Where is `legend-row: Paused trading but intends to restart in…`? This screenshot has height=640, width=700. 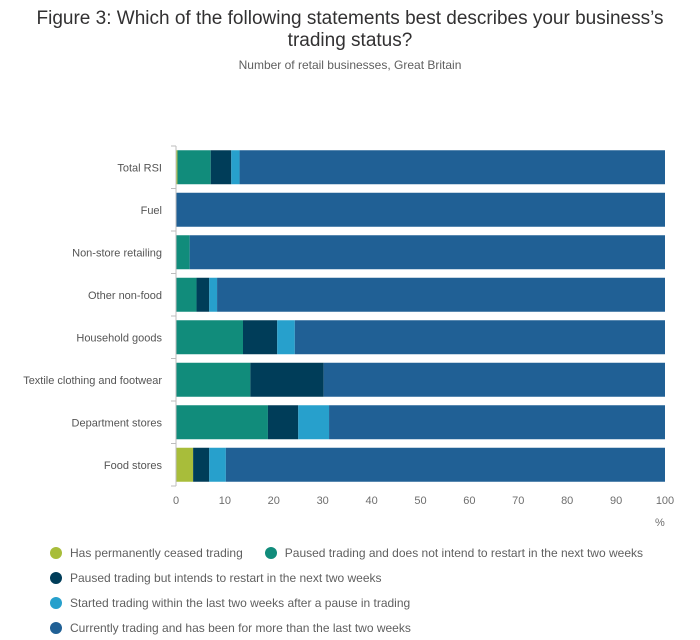
legend-row: Paused trading but intends to restart in… is located at coordinates (370, 577).